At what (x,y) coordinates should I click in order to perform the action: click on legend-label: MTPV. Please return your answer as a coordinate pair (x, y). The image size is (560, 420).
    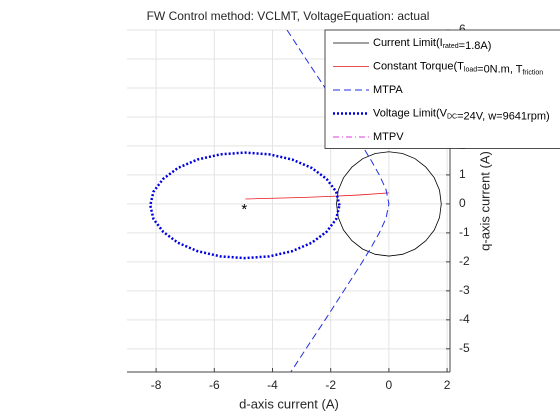
    Looking at the image, I should click on (388, 137).